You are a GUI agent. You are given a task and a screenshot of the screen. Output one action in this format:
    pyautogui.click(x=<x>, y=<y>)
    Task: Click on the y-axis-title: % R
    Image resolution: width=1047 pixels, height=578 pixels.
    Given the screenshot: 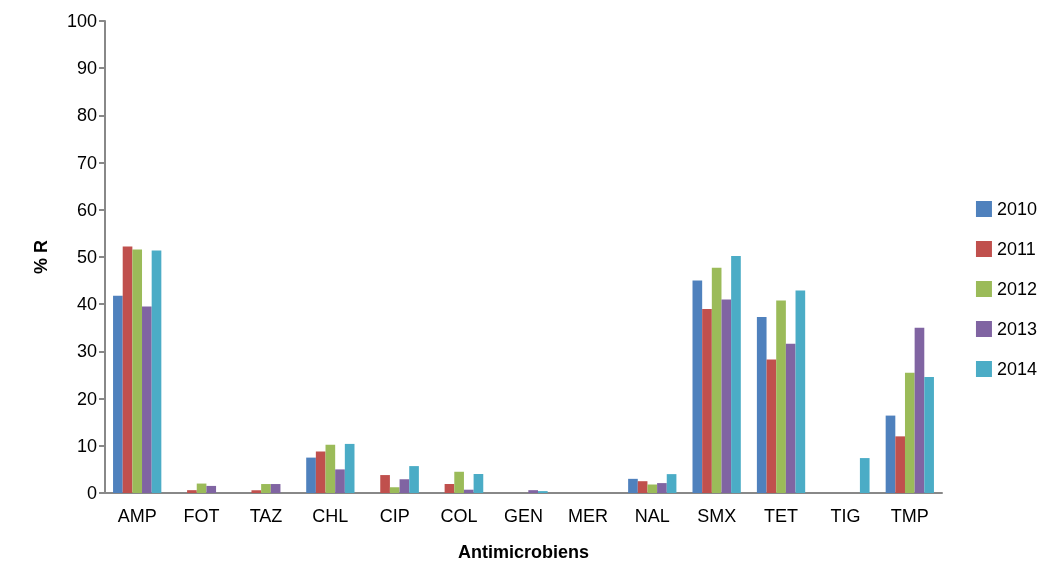 What is the action you would take?
    pyautogui.click(x=41, y=257)
    